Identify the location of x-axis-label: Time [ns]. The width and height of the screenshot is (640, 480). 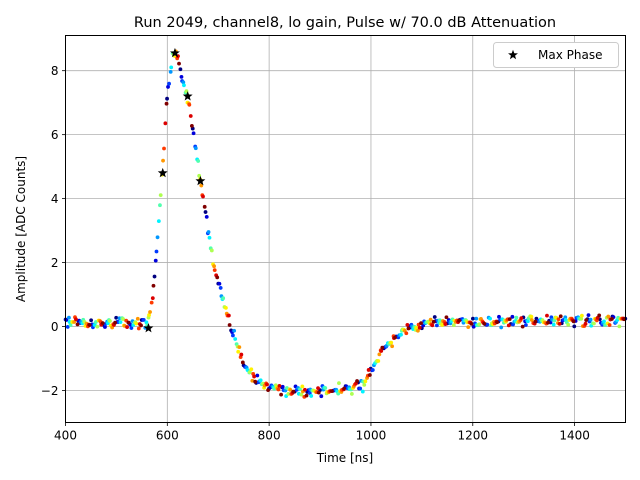
(344, 458).